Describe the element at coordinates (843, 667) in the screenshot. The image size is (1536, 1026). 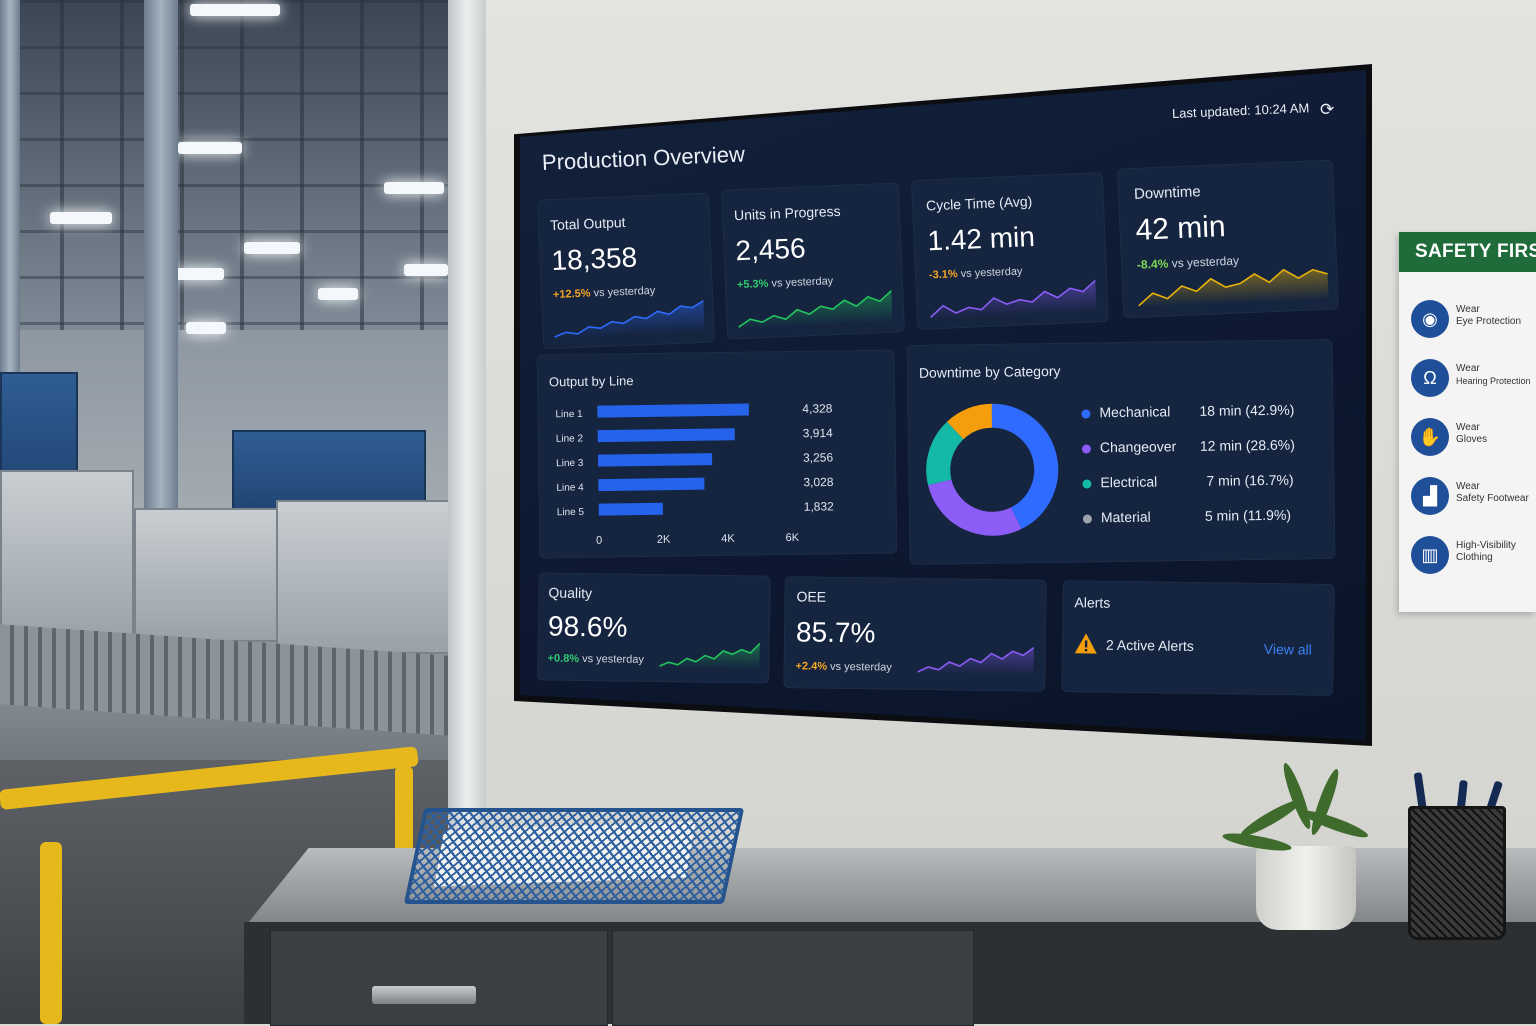
I see `kpi-delta: +2.4% vs yesterday` at that location.